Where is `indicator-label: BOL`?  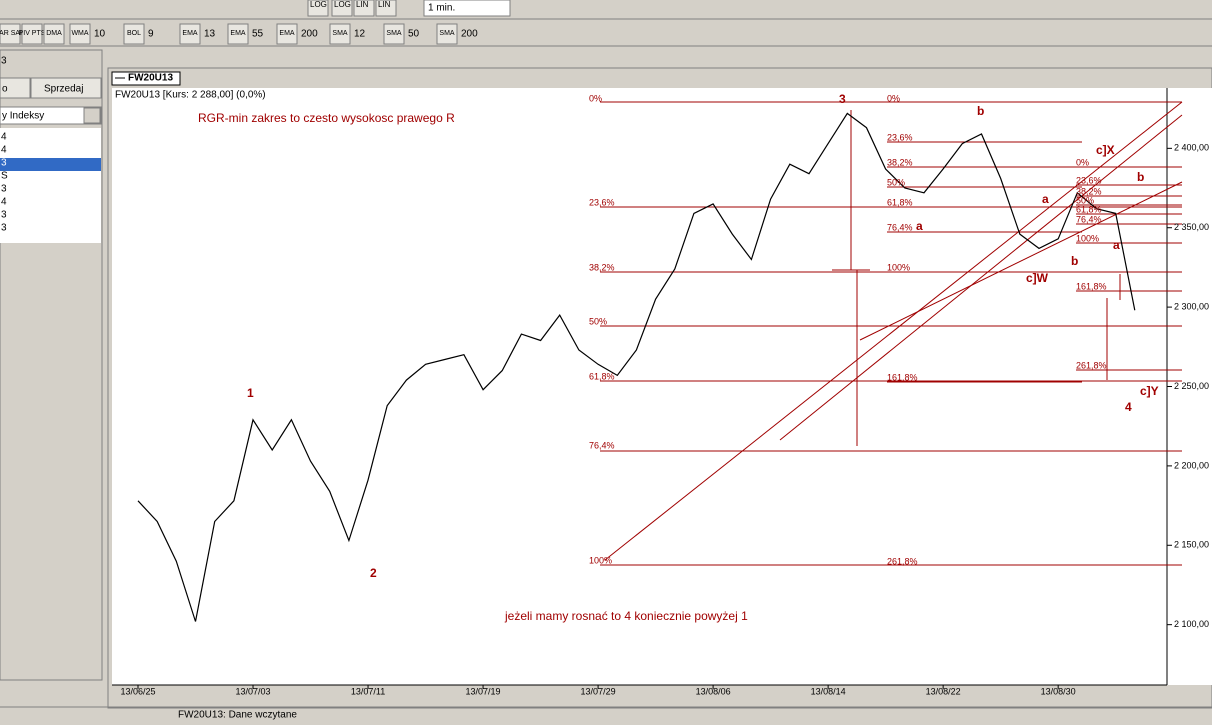 indicator-label: BOL is located at coordinates (134, 33).